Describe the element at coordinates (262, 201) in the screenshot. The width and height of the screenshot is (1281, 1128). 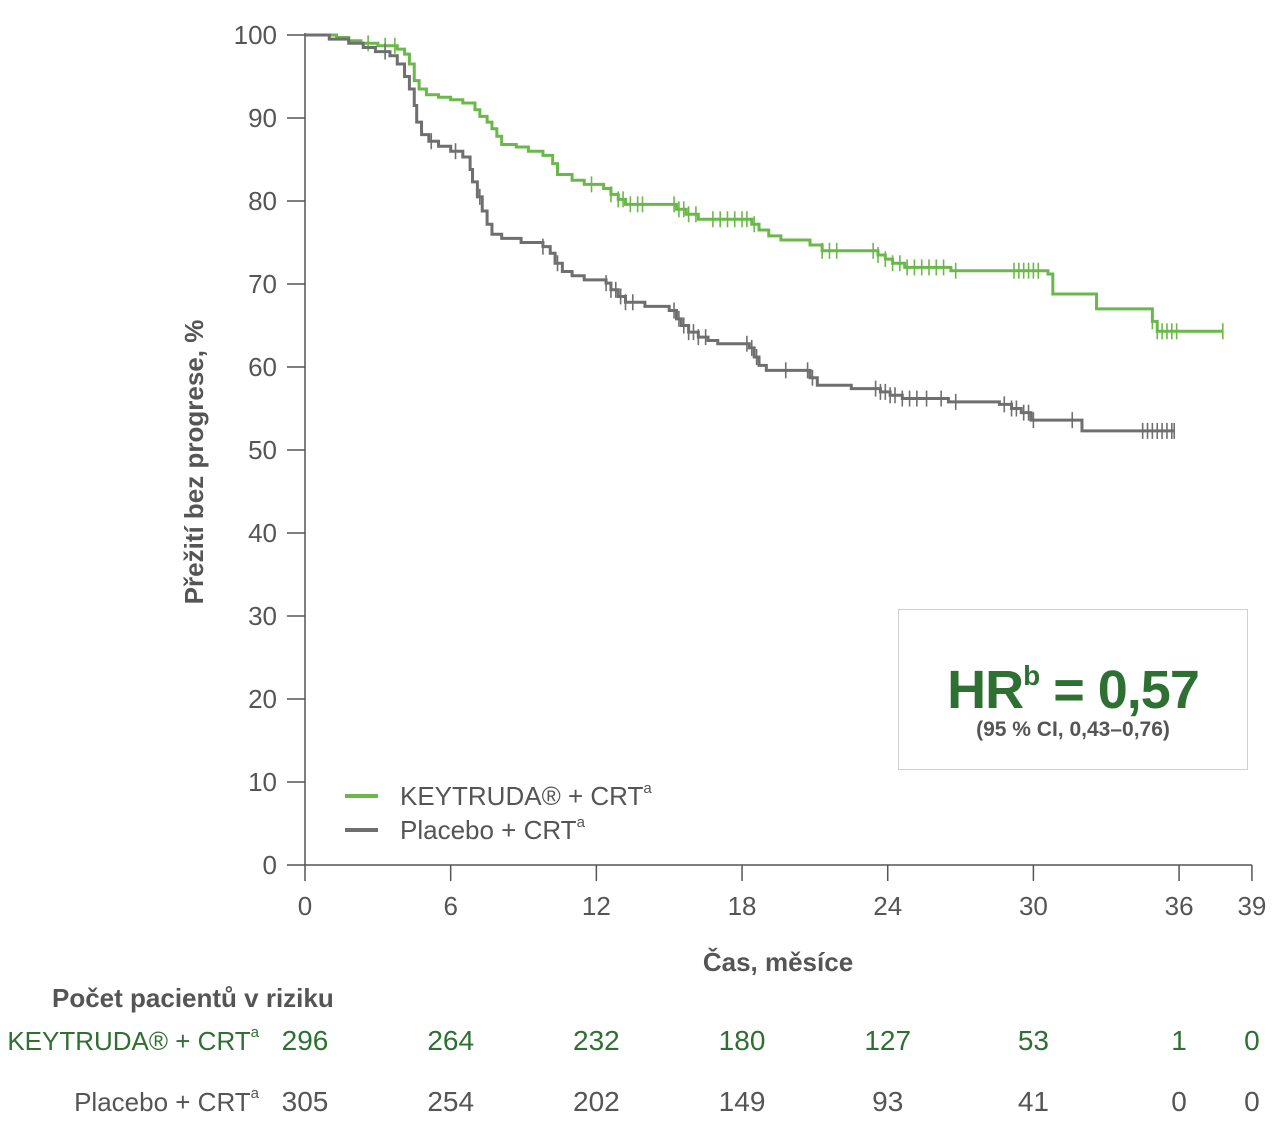
I see `y-tick-label: 80` at that location.